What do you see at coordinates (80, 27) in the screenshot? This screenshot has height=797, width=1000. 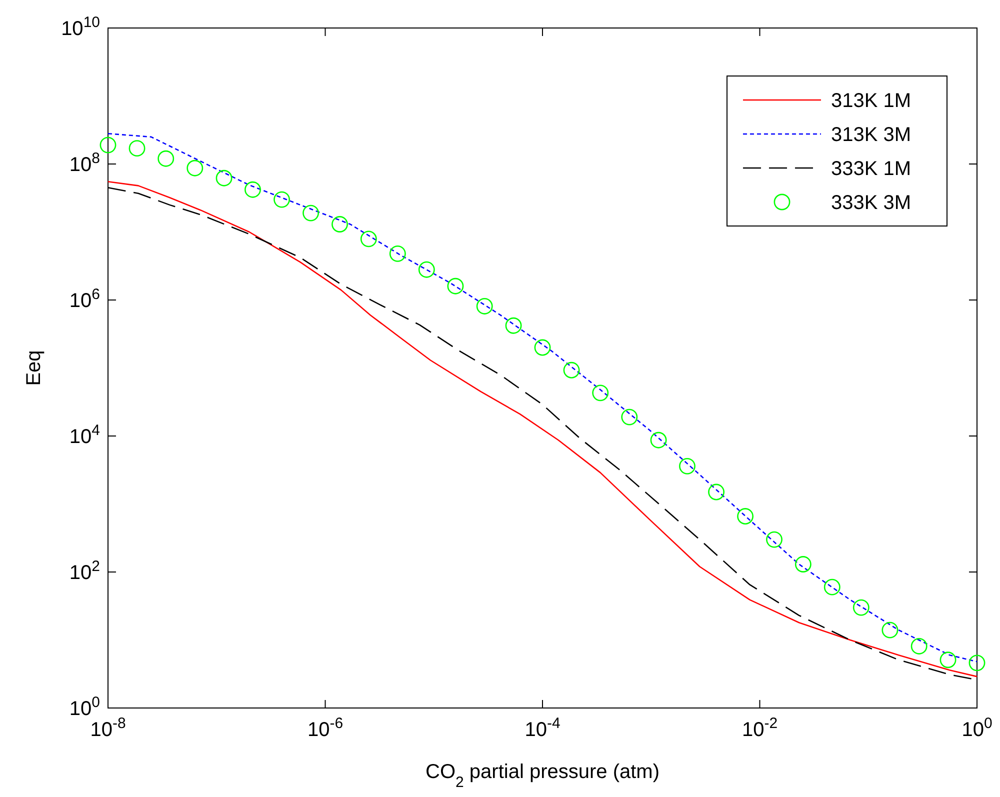 I see `y-tick-label: 10$^{10}$` at bounding box center [80, 27].